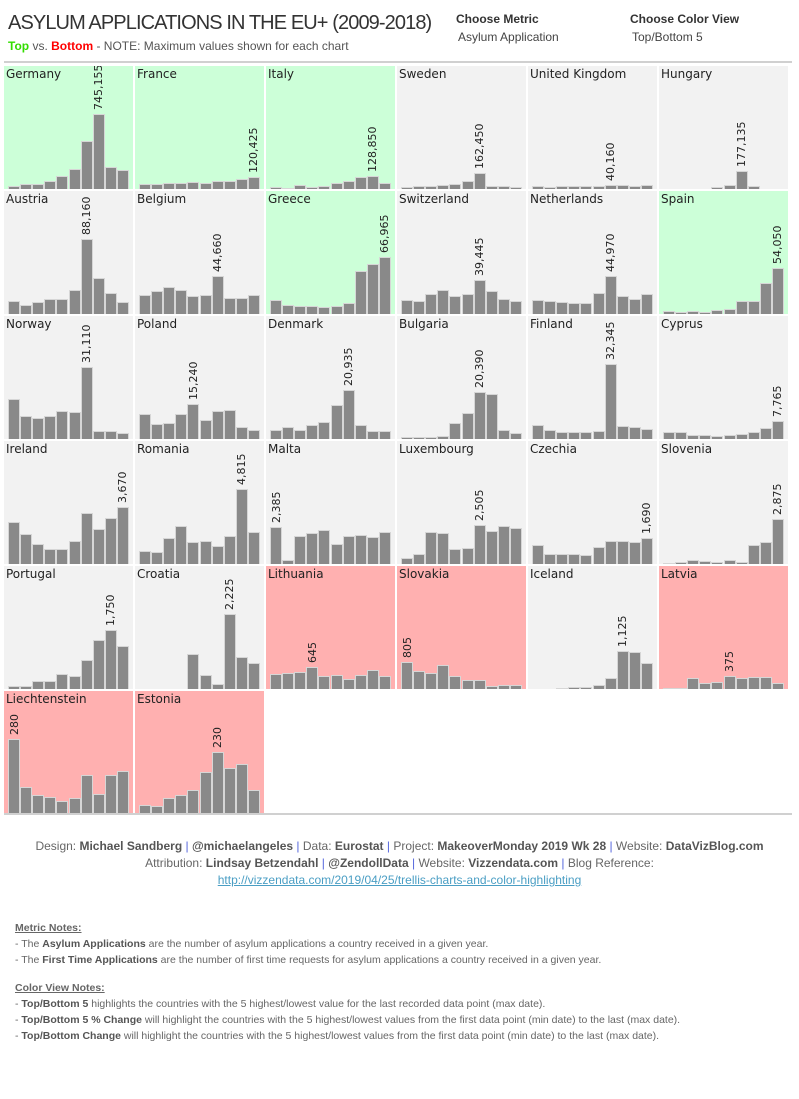 The height and width of the screenshot is (1099, 799). Describe the element at coordinates (723, 627) in the screenshot. I see `country-panel-latvia: Latvia 375` at that location.